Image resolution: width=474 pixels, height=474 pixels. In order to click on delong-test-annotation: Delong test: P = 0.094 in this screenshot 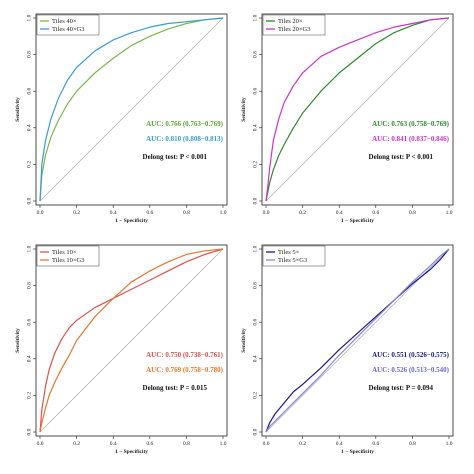, I will do `click(401, 388)`.